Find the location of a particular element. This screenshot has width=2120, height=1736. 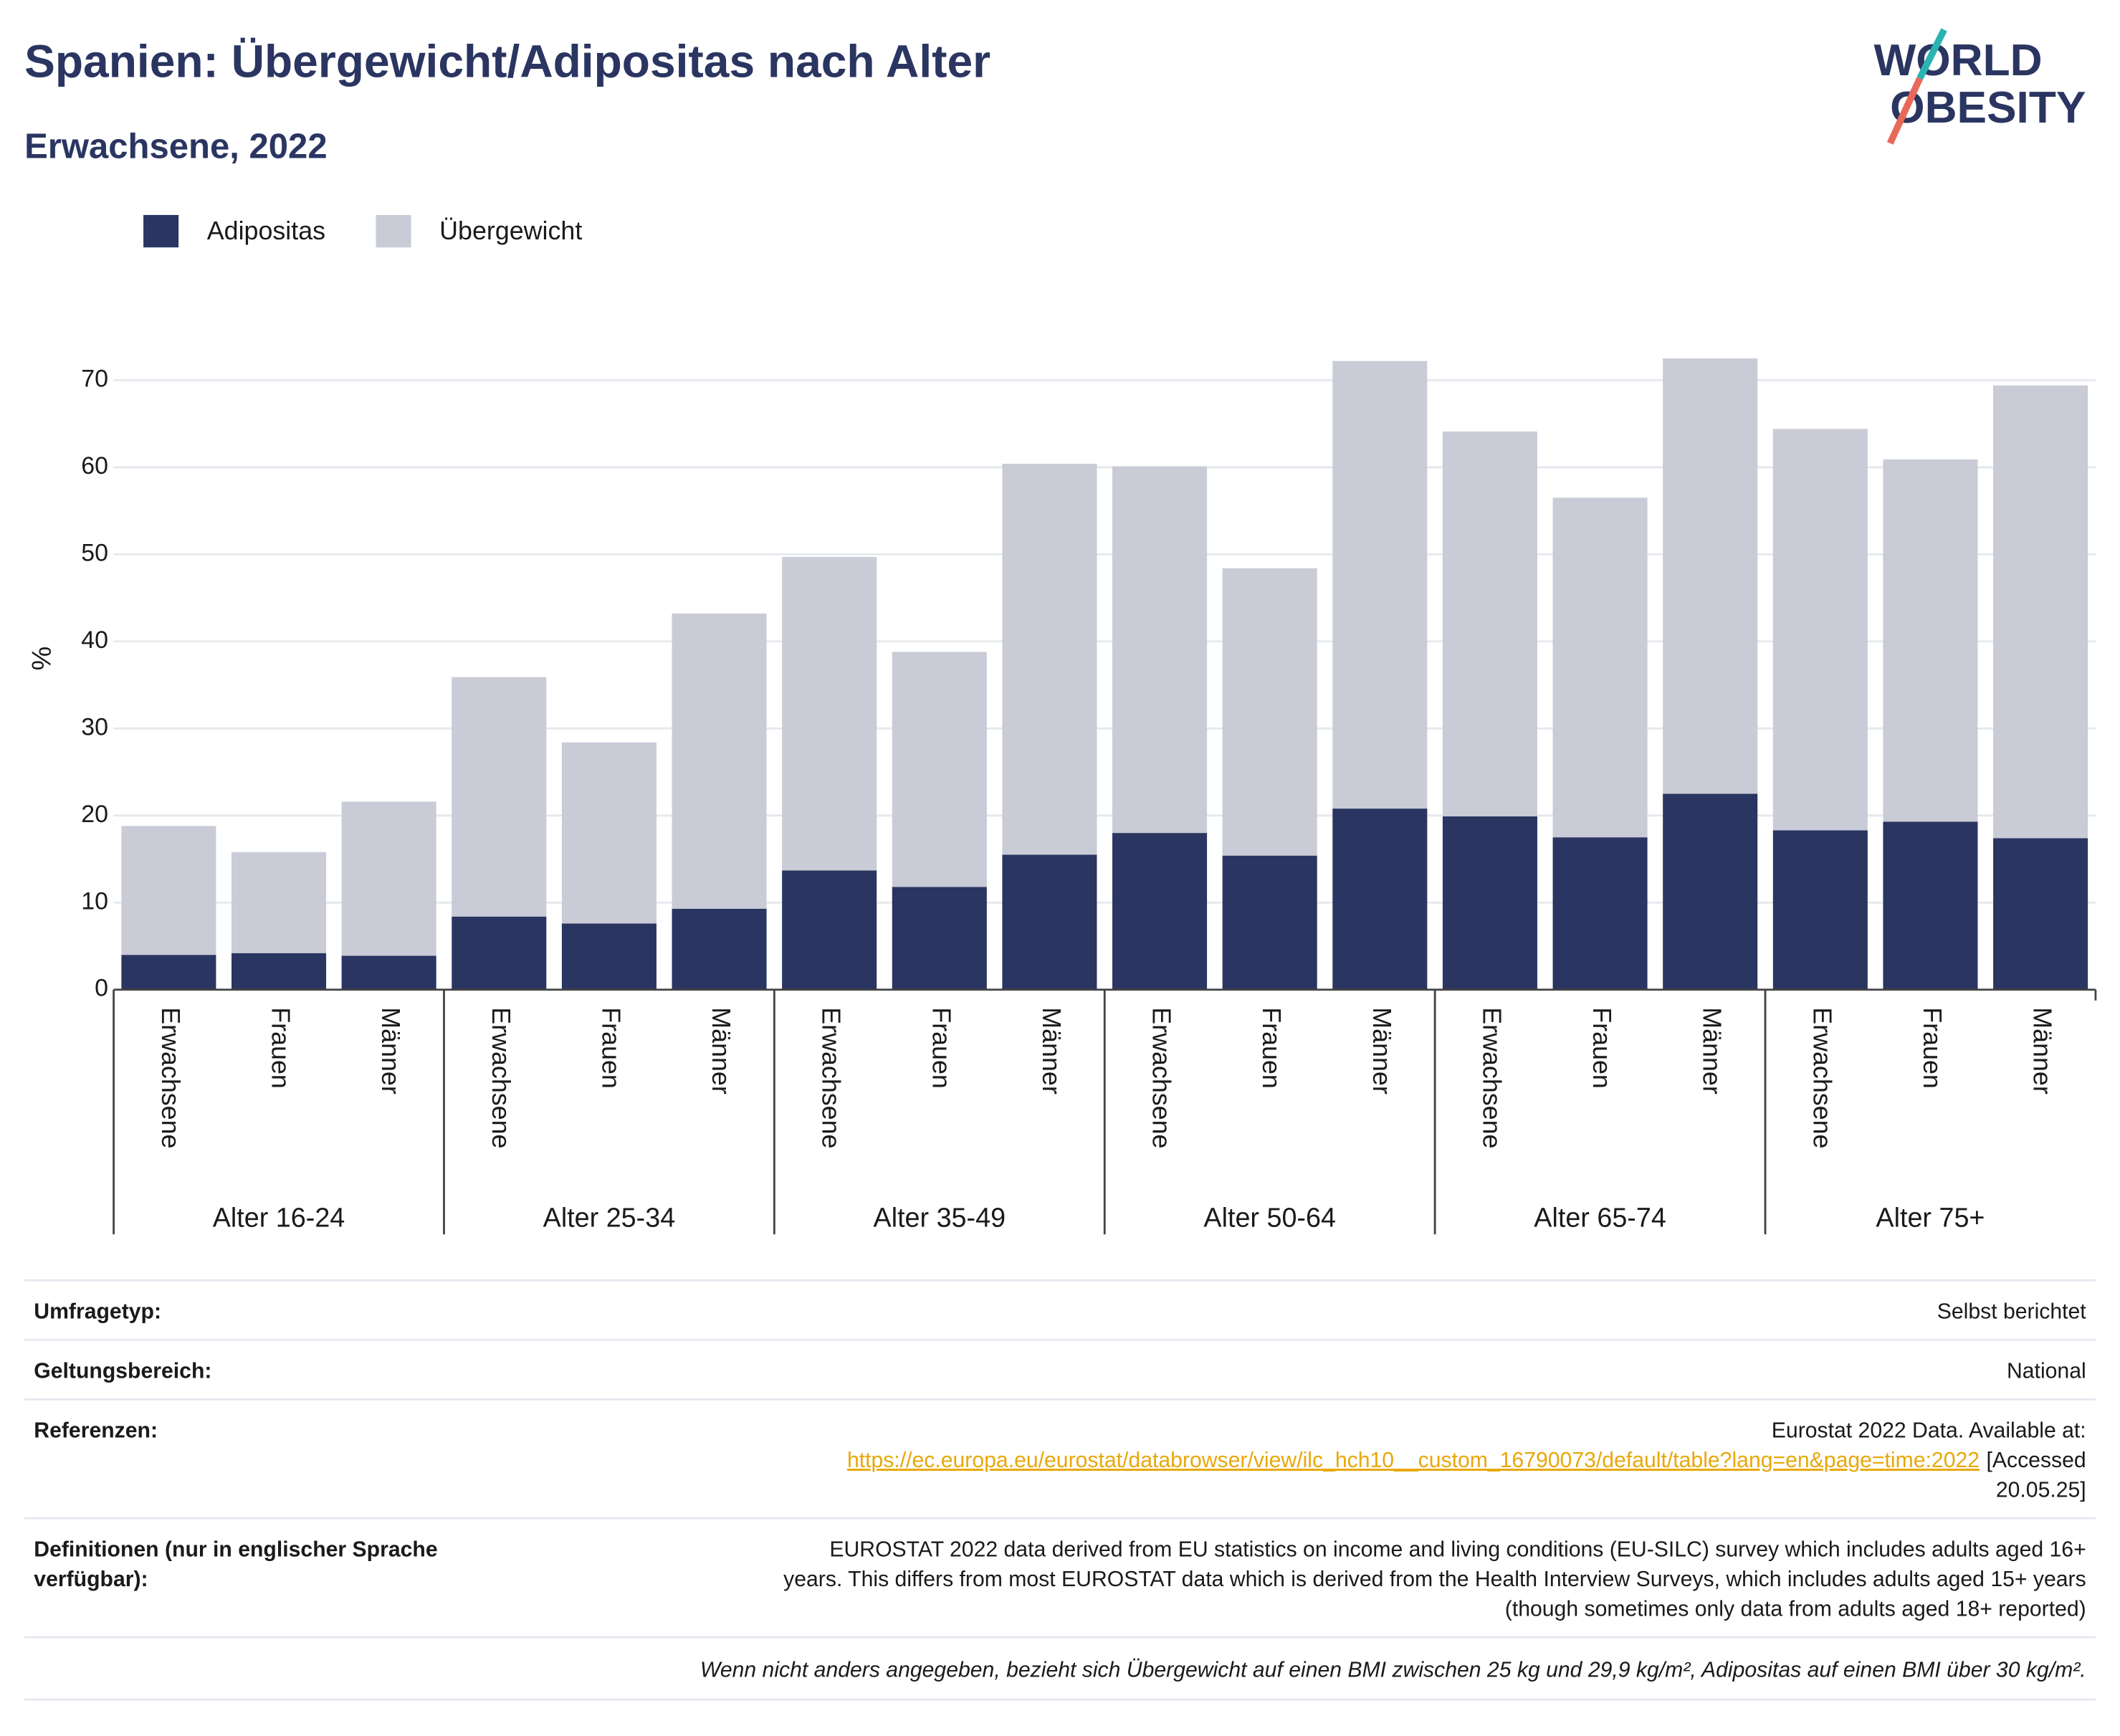

logo: WORLD OBESITY is located at coordinates (1980, 86).